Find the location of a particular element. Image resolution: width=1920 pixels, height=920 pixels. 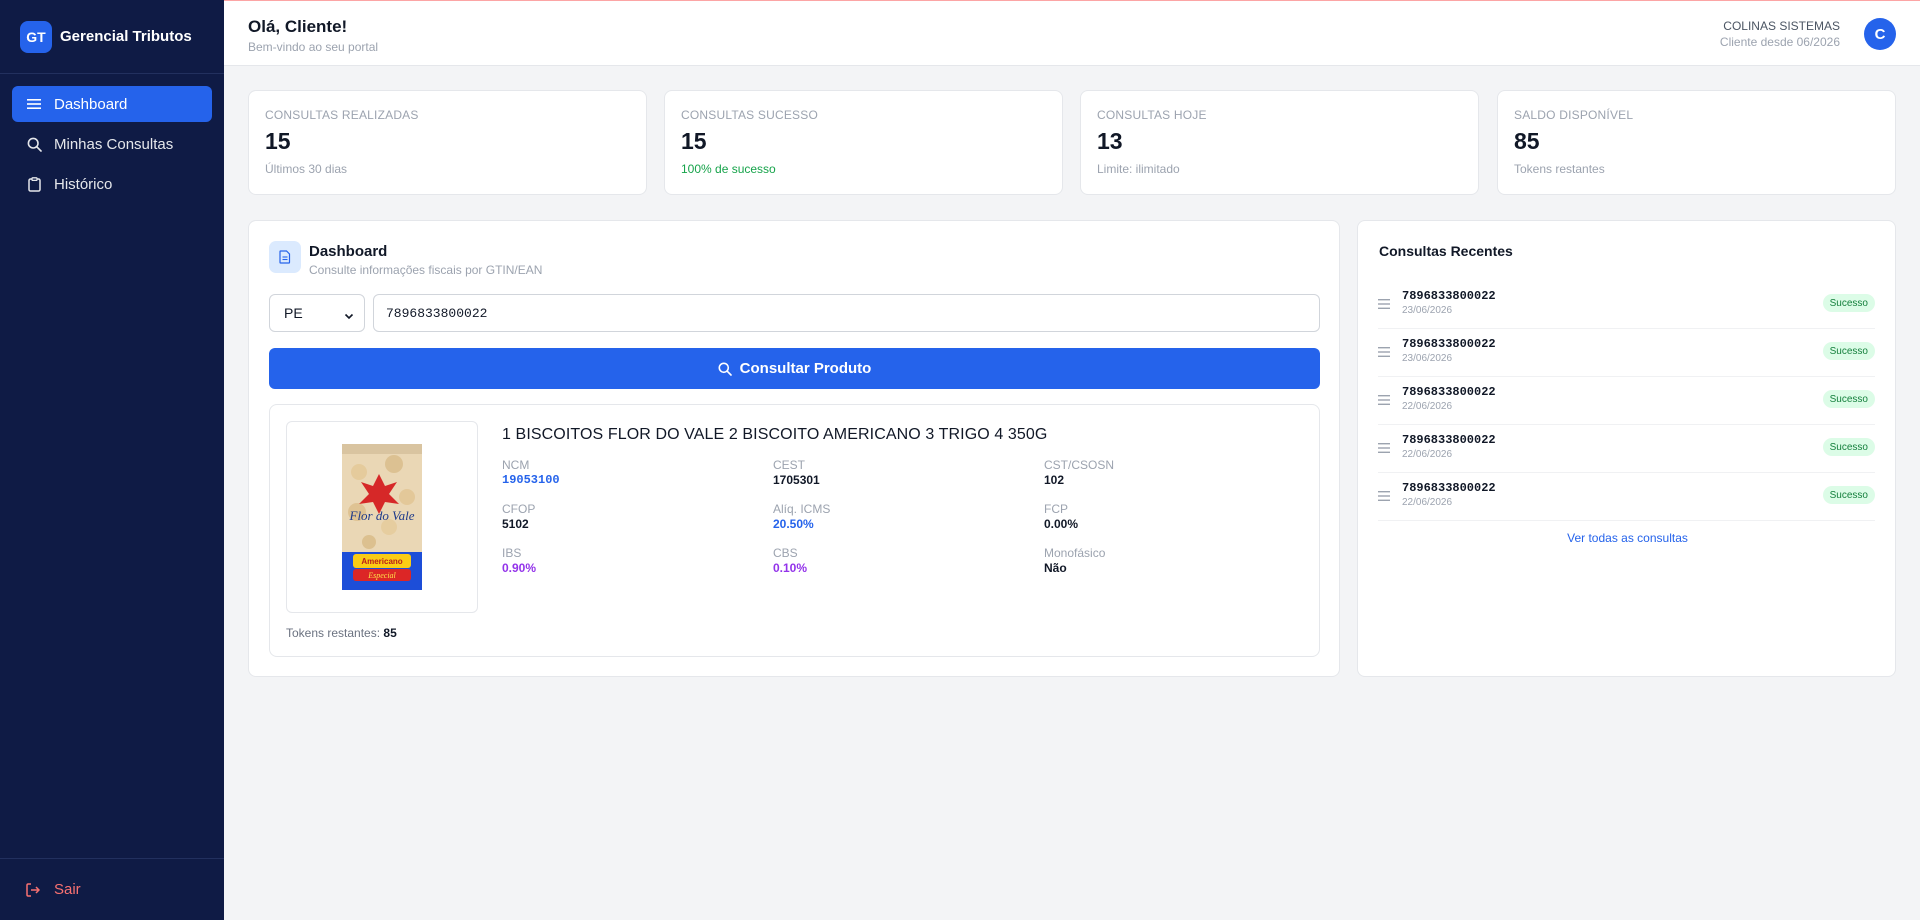

attr-cest: CEST 1705301 is located at coordinates (898, 472).